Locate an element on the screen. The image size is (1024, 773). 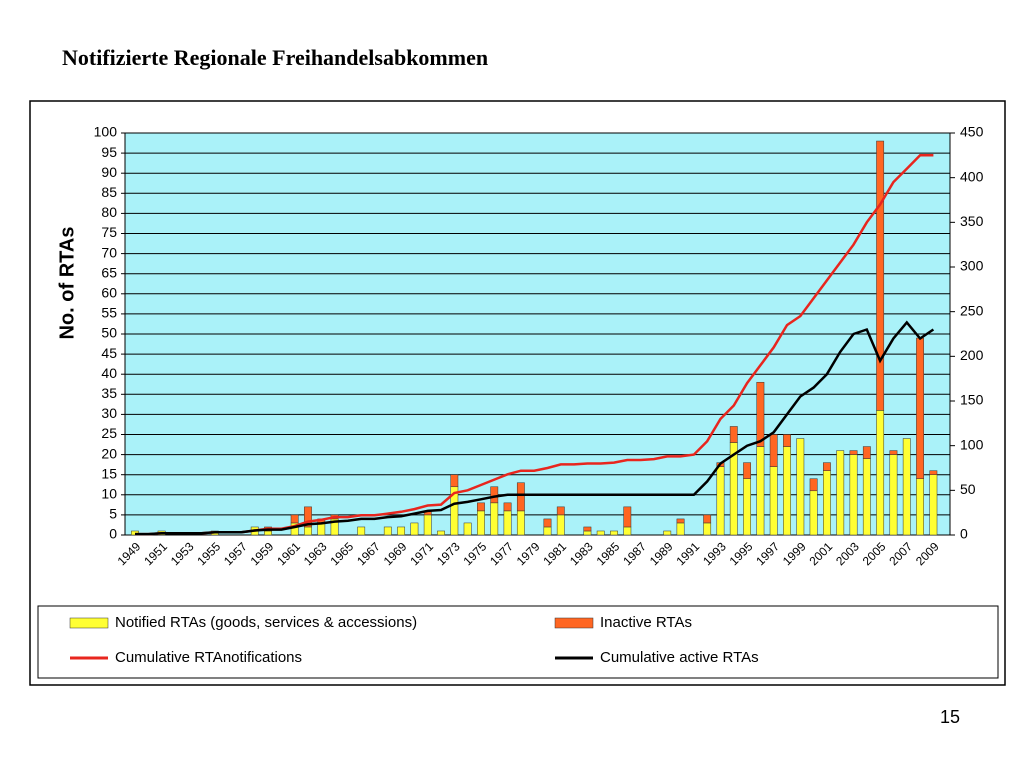
y-tick-label: 15 is located at coordinates (109, 473).